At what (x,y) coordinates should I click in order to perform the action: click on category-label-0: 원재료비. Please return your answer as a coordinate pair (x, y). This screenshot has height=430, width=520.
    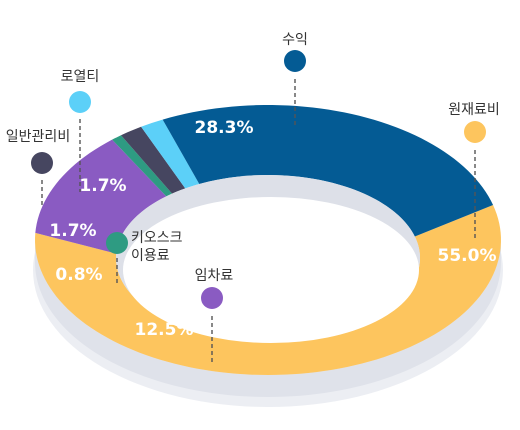
    Looking at the image, I should click on (474, 110).